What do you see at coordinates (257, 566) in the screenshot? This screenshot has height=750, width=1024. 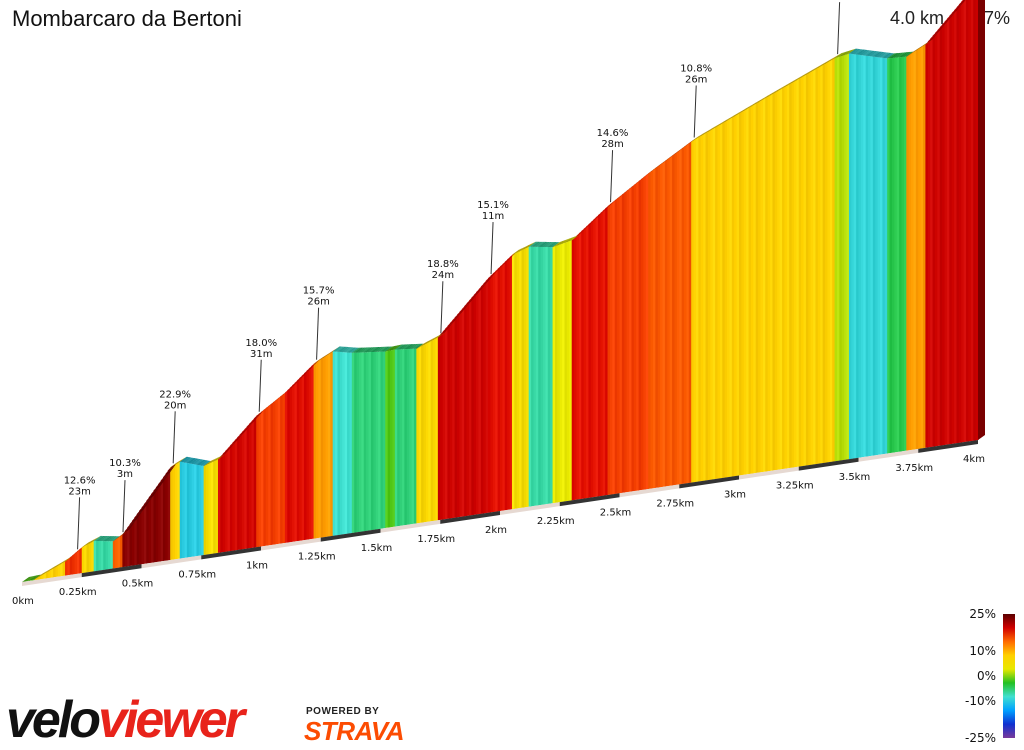 I see `x-tick-label: 1km` at bounding box center [257, 566].